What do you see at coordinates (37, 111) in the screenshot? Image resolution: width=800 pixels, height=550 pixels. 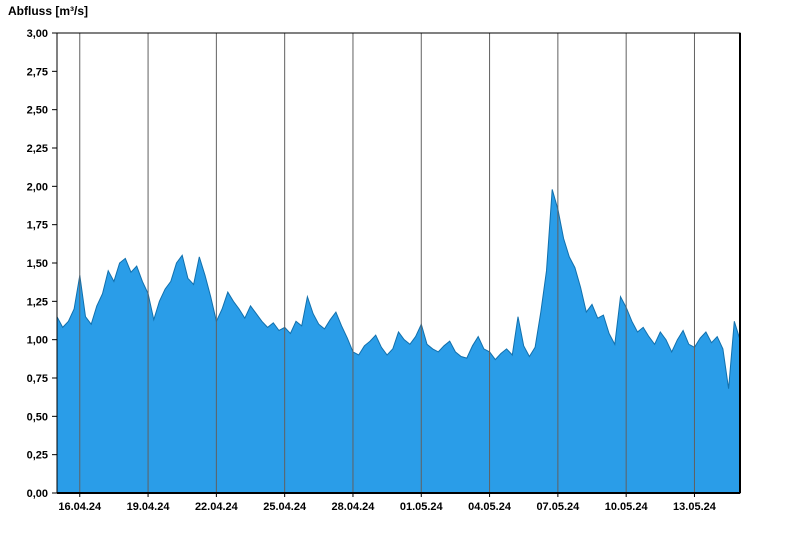 I see `y-tick-label: 2,50` at bounding box center [37, 111].